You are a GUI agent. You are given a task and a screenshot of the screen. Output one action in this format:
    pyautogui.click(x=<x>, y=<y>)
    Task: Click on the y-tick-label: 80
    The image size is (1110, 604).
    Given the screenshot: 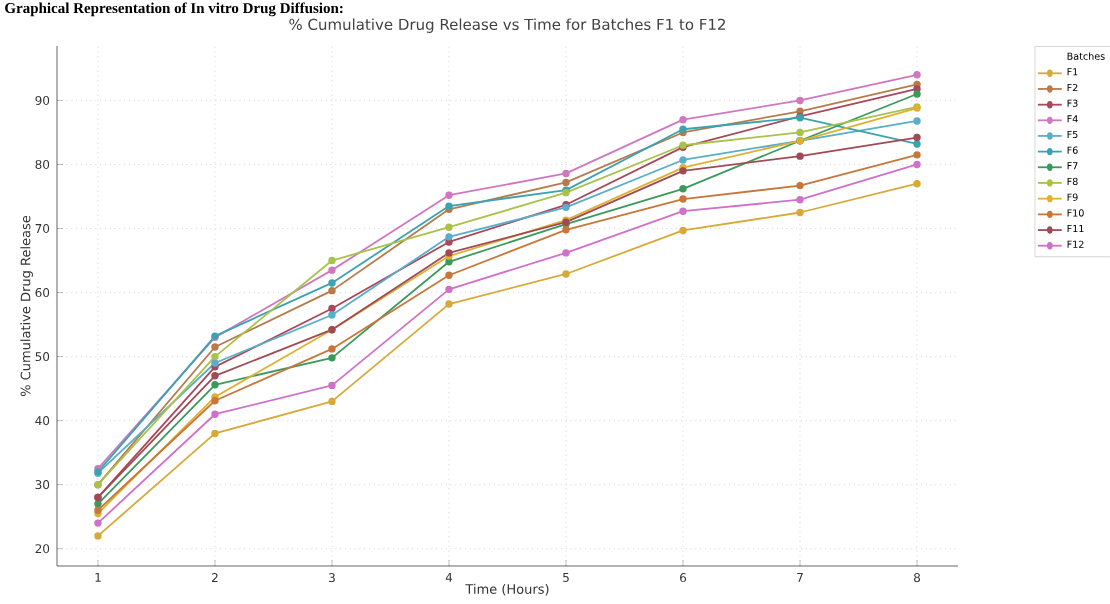 What is the action you would take?
    pyautogui.click(x=42, y=164)
    